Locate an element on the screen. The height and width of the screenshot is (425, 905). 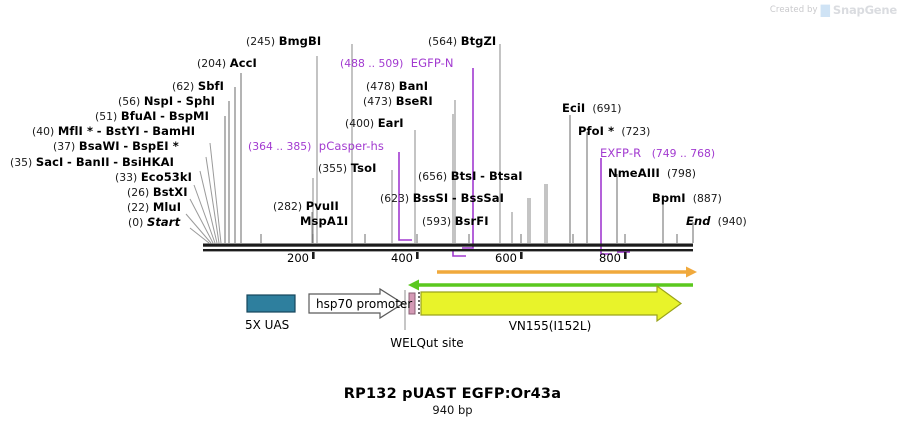
ruler-tick-200: 200 is located at coordinates (298, 258).